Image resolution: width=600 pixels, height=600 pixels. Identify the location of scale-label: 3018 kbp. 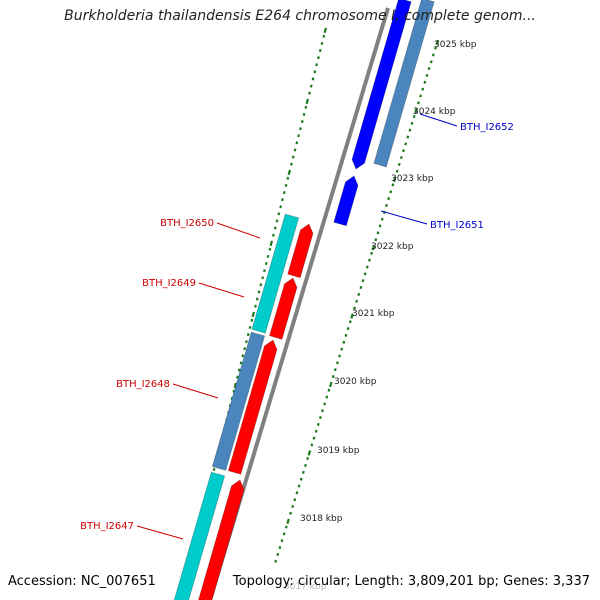
(321, 519).